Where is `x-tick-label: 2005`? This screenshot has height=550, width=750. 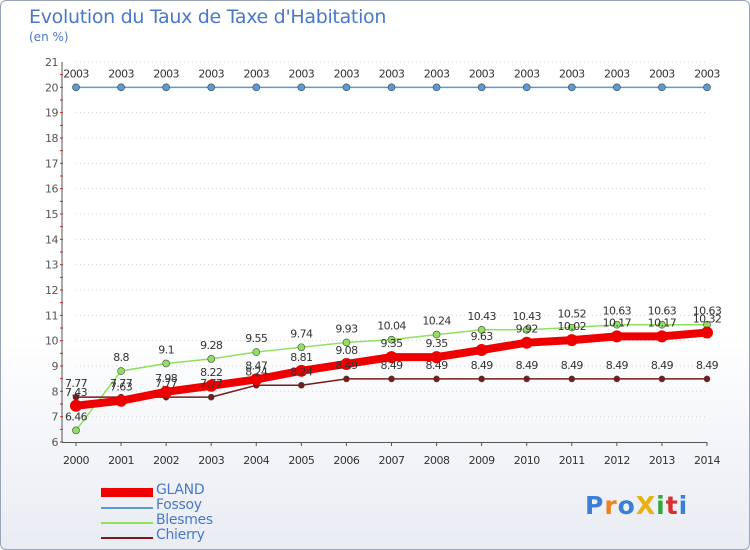
x-tick-label: 2005 is located at coordinates (301, 460).